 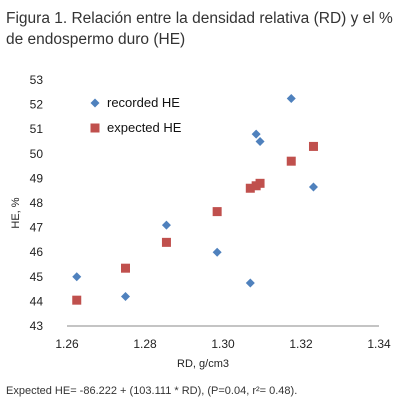 What do you see at coordinates (37, 178) in the screenshot?
I see `y-tick-label: 49` at bounding box center [37, 178].